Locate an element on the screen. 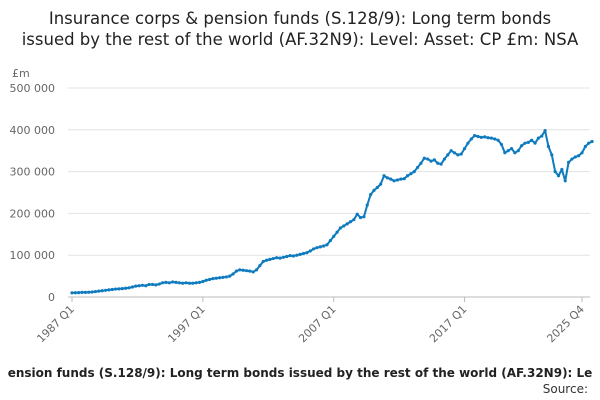  x-tick-label: 2025 Q4 is located at coordinates (565, 324).